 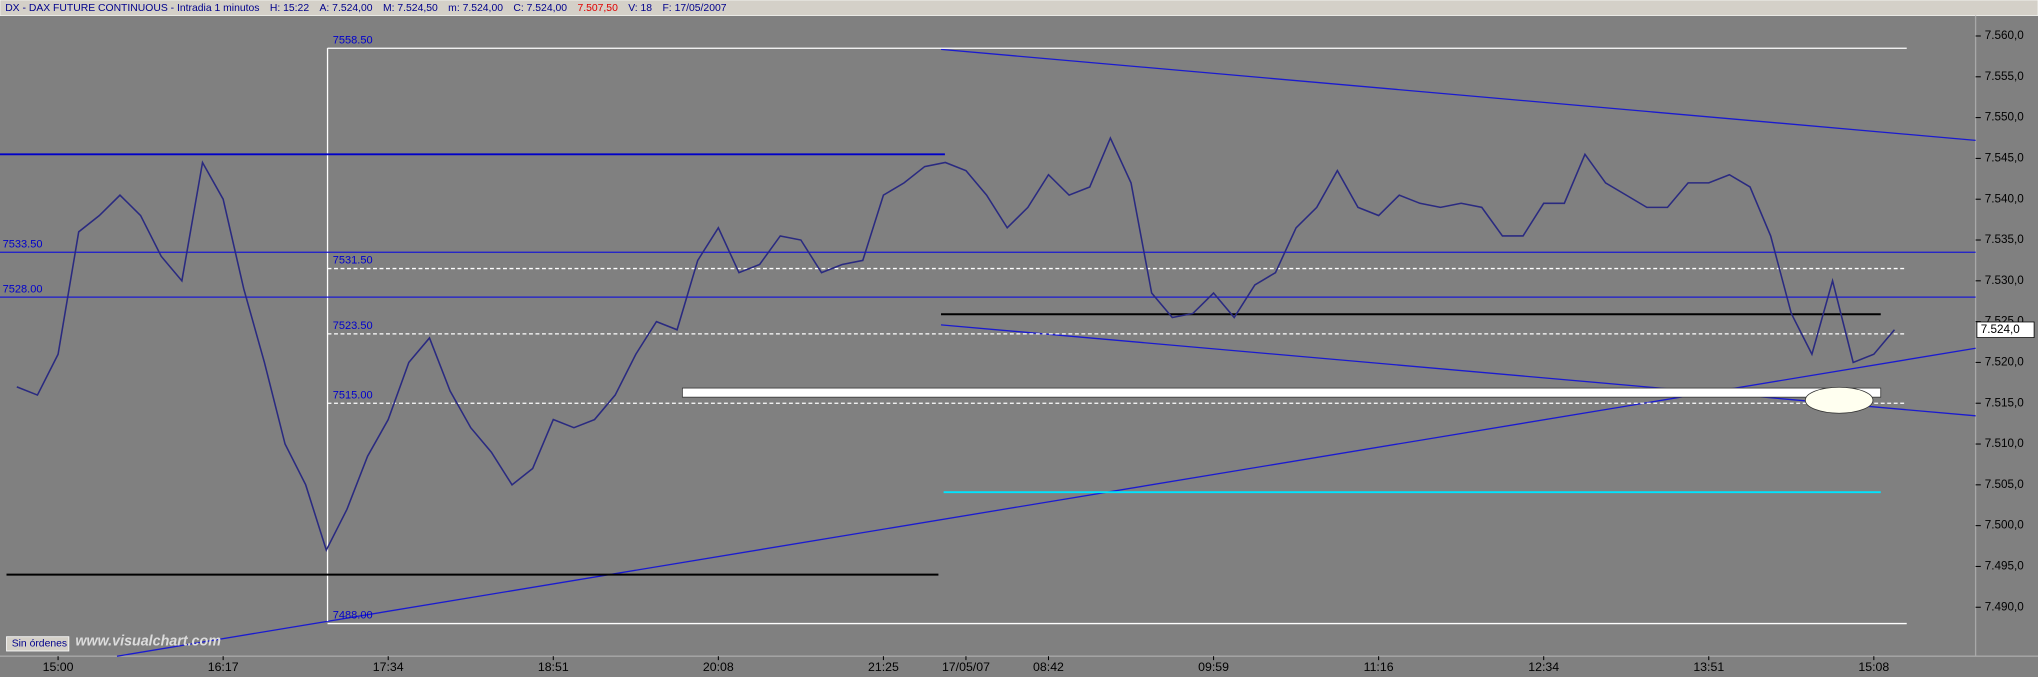 I want to click on fib-level-label: 7558.50, so click(x=353, y=40).